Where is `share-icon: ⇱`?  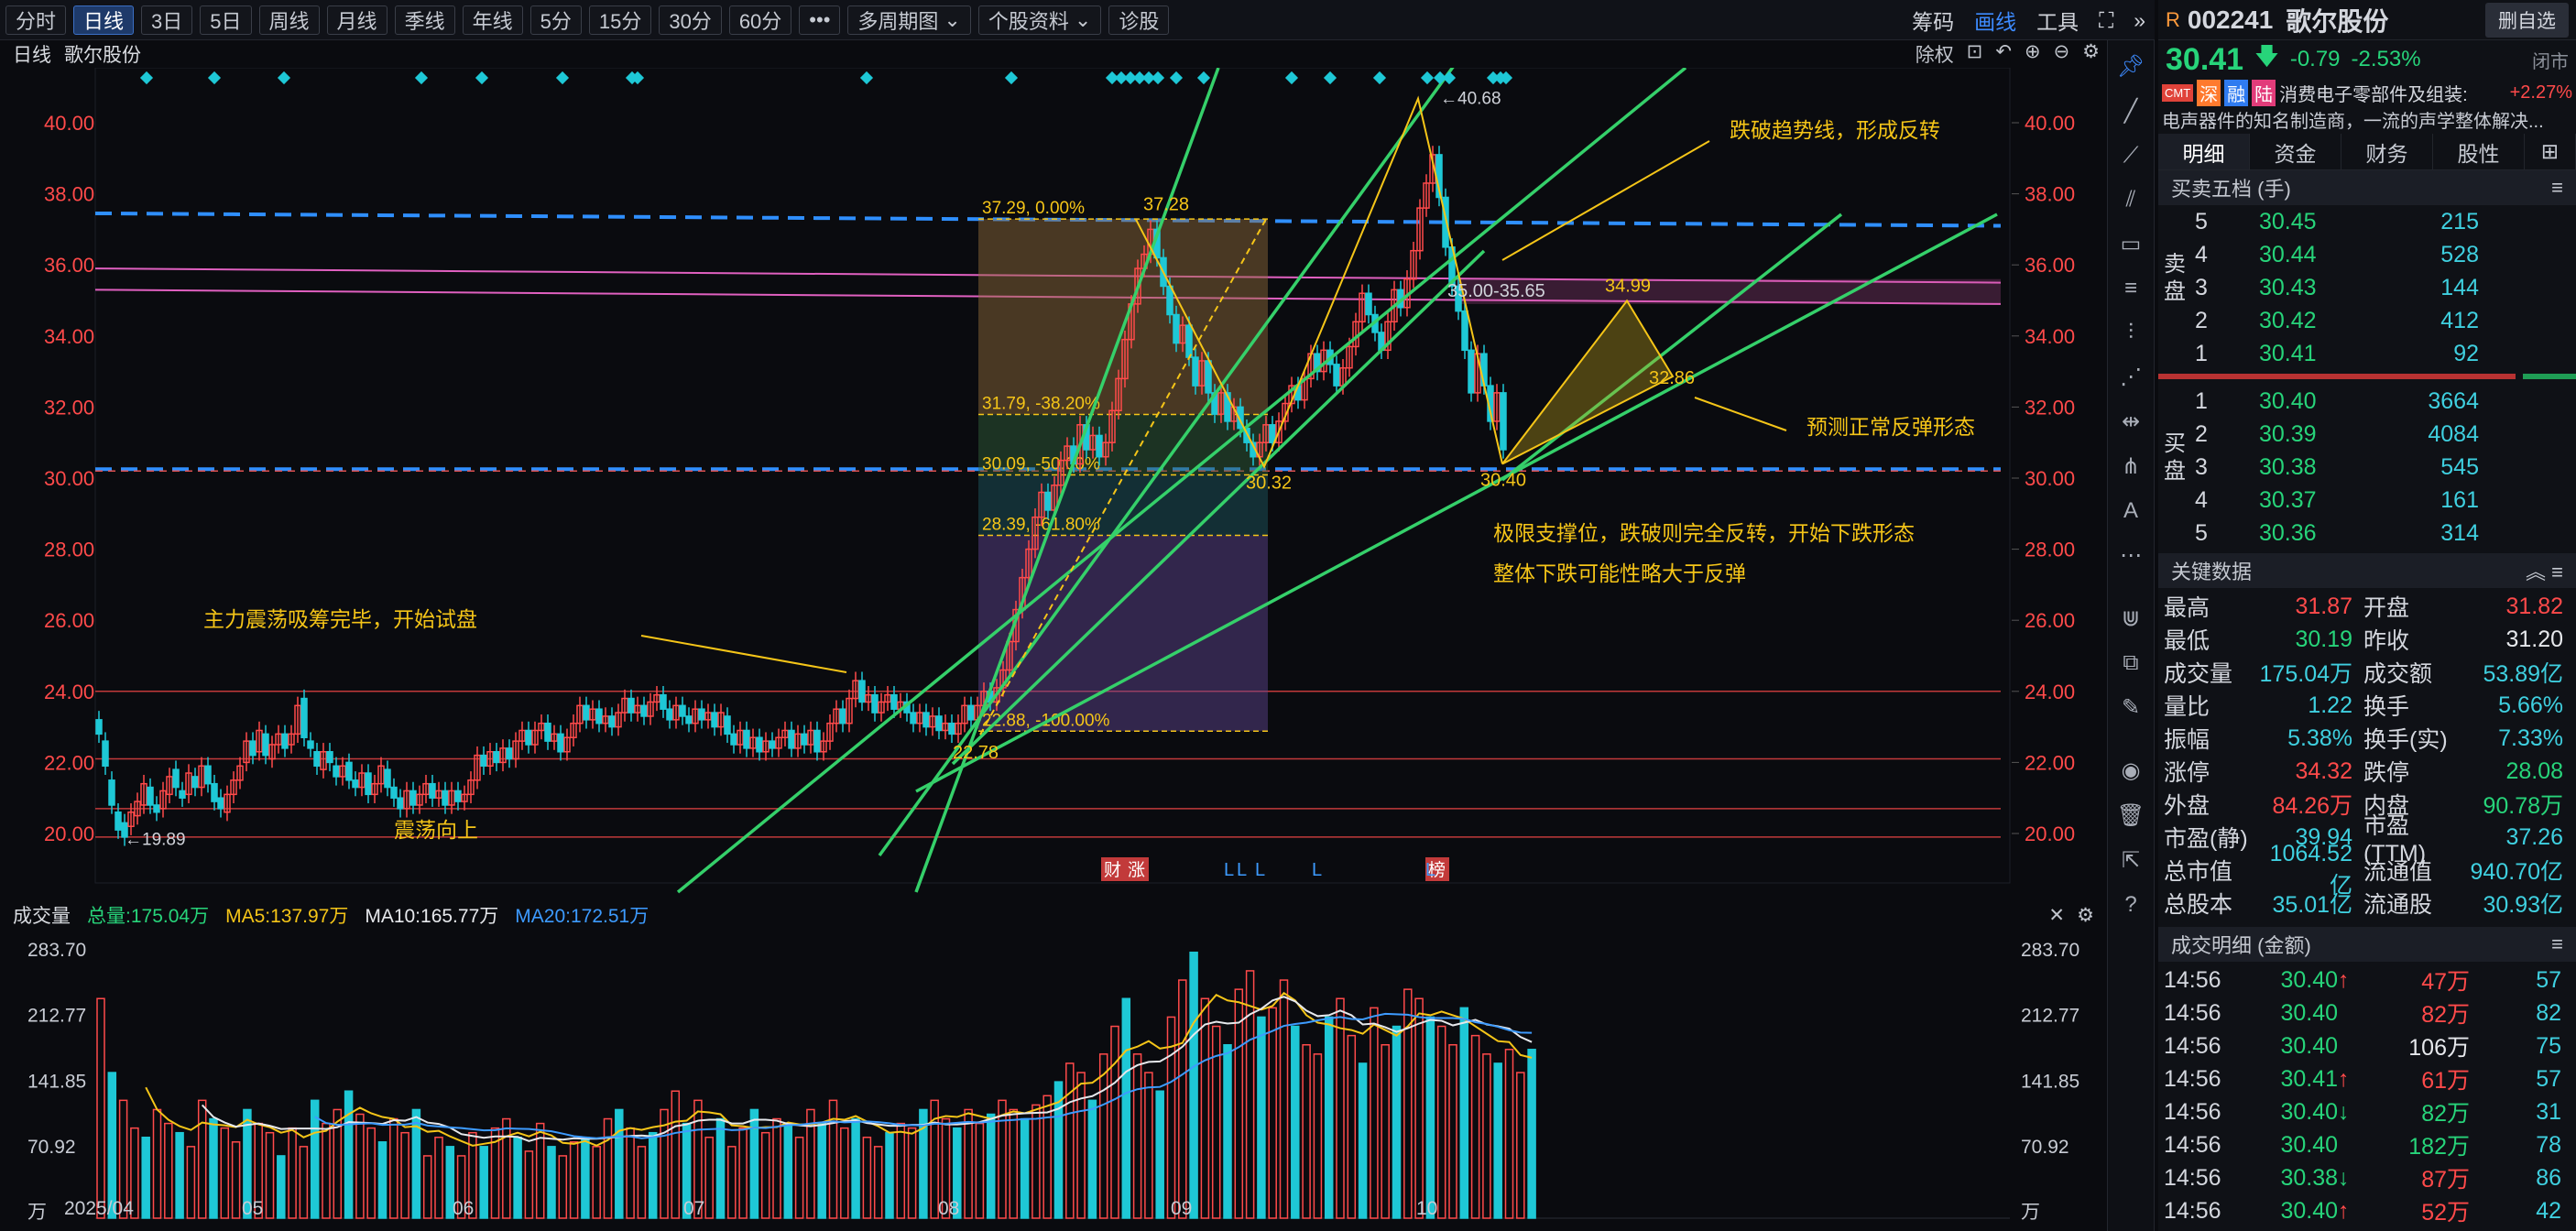 share-icon: ⇱ is located at coordinates (2131, 860).